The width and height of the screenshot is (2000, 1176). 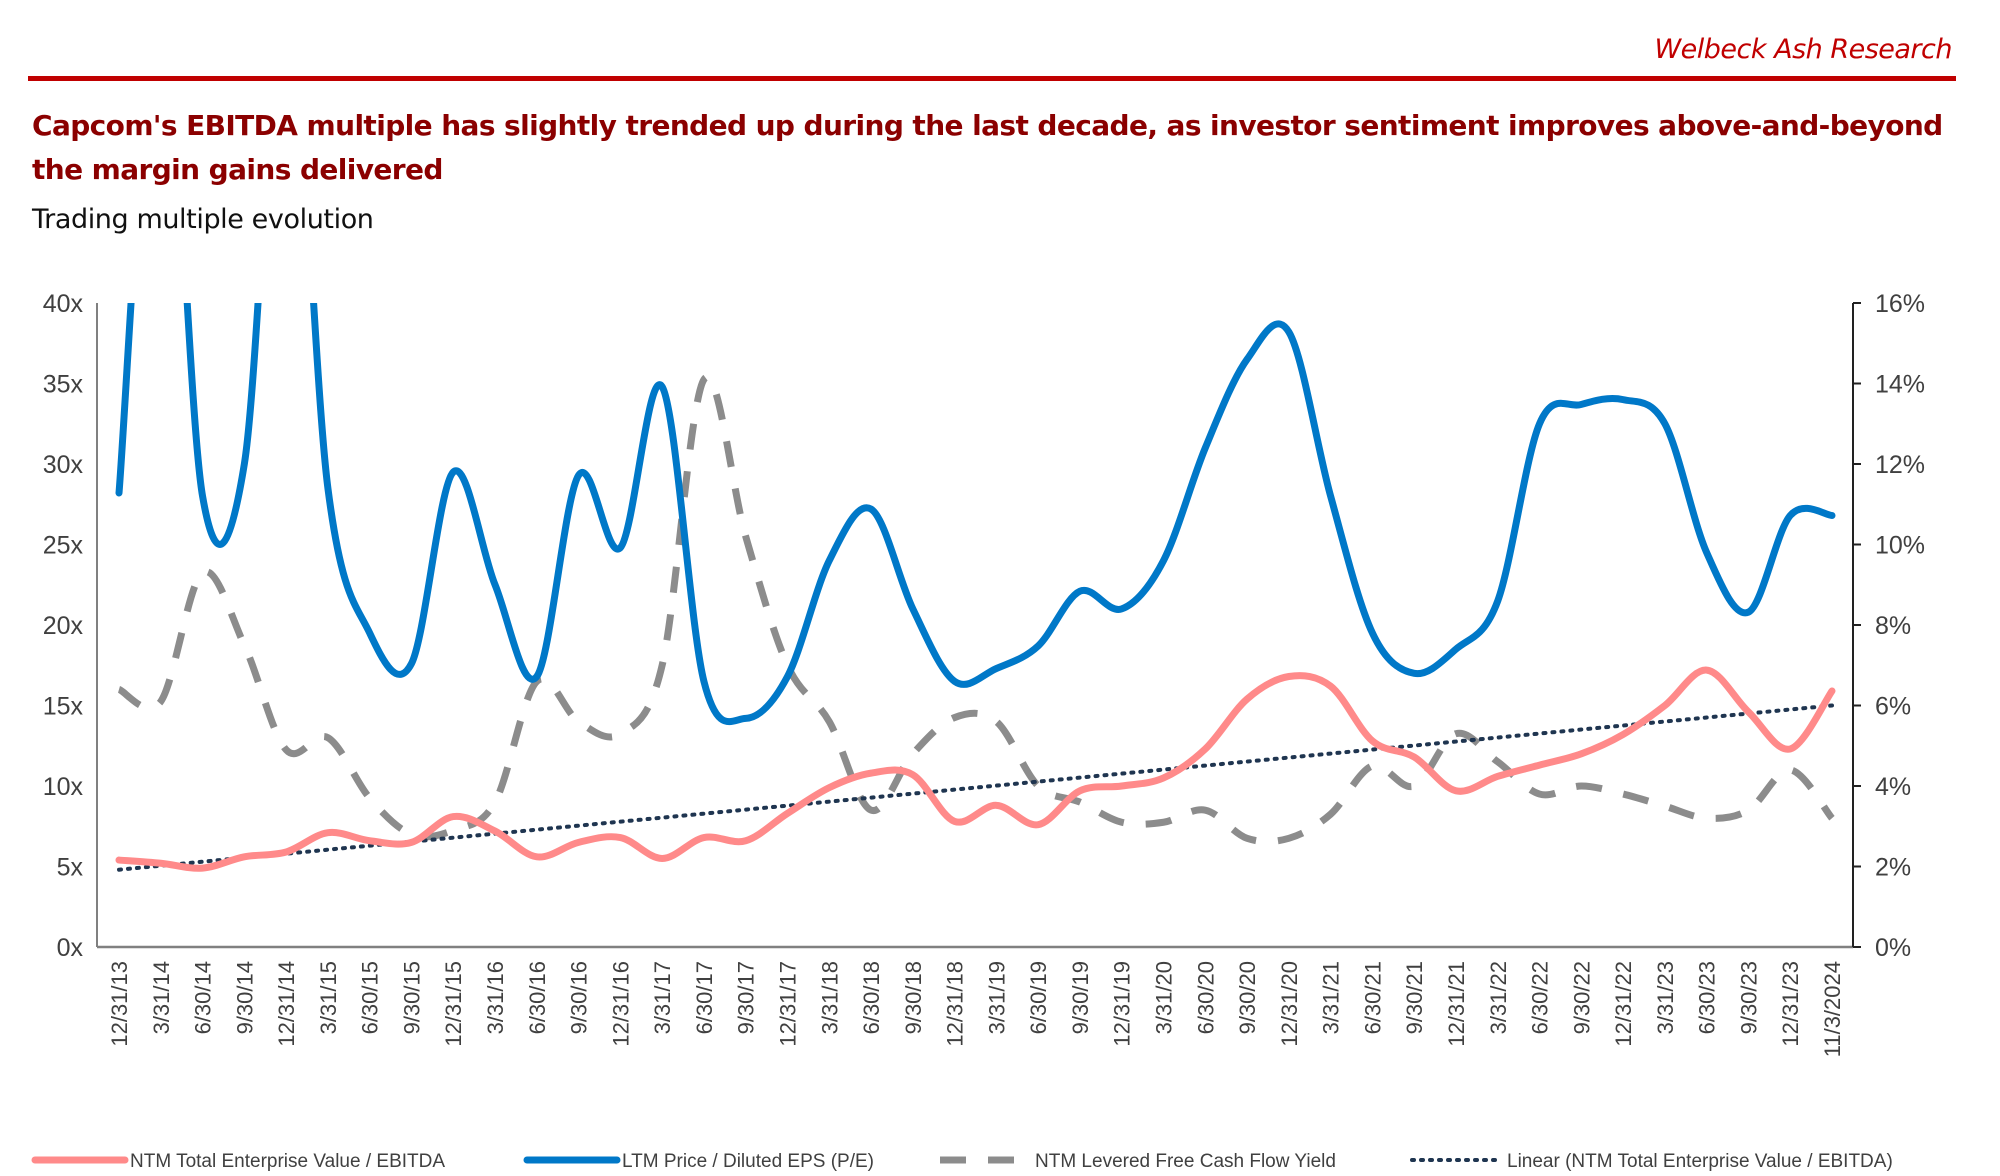 I want to click on y-tick-label: 10x, so click(x=63, y=787).